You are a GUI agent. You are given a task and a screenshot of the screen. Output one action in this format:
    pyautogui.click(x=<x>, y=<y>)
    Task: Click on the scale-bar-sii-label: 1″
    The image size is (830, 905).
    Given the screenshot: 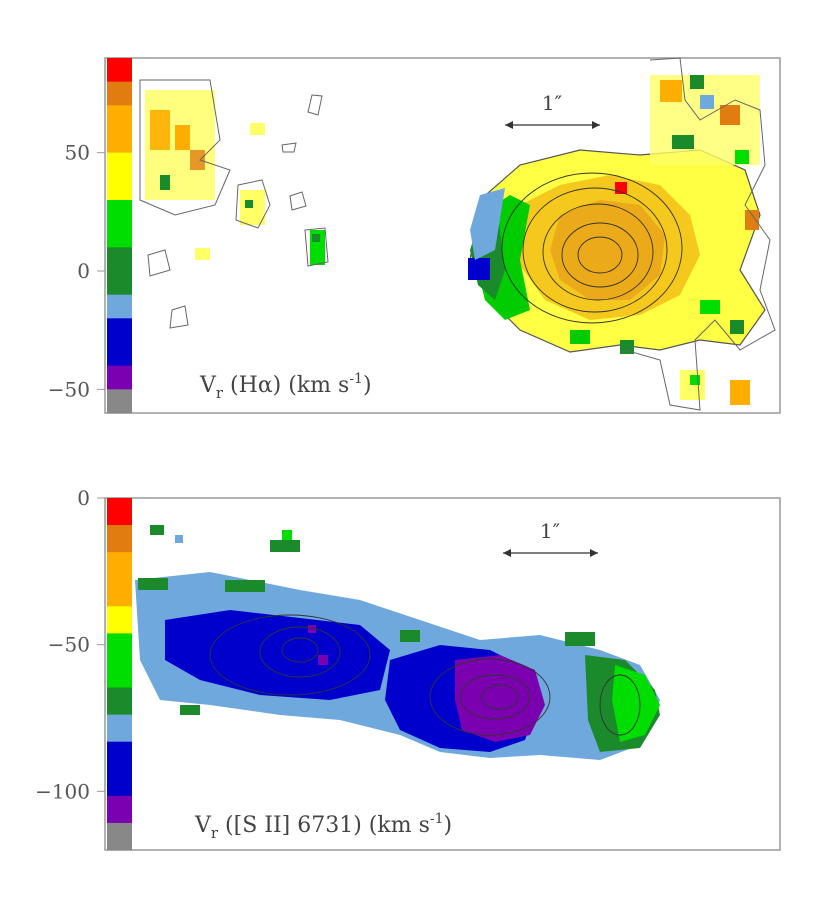 What is the action you would take?
    pyautogui.click(x=550, y=531)
    